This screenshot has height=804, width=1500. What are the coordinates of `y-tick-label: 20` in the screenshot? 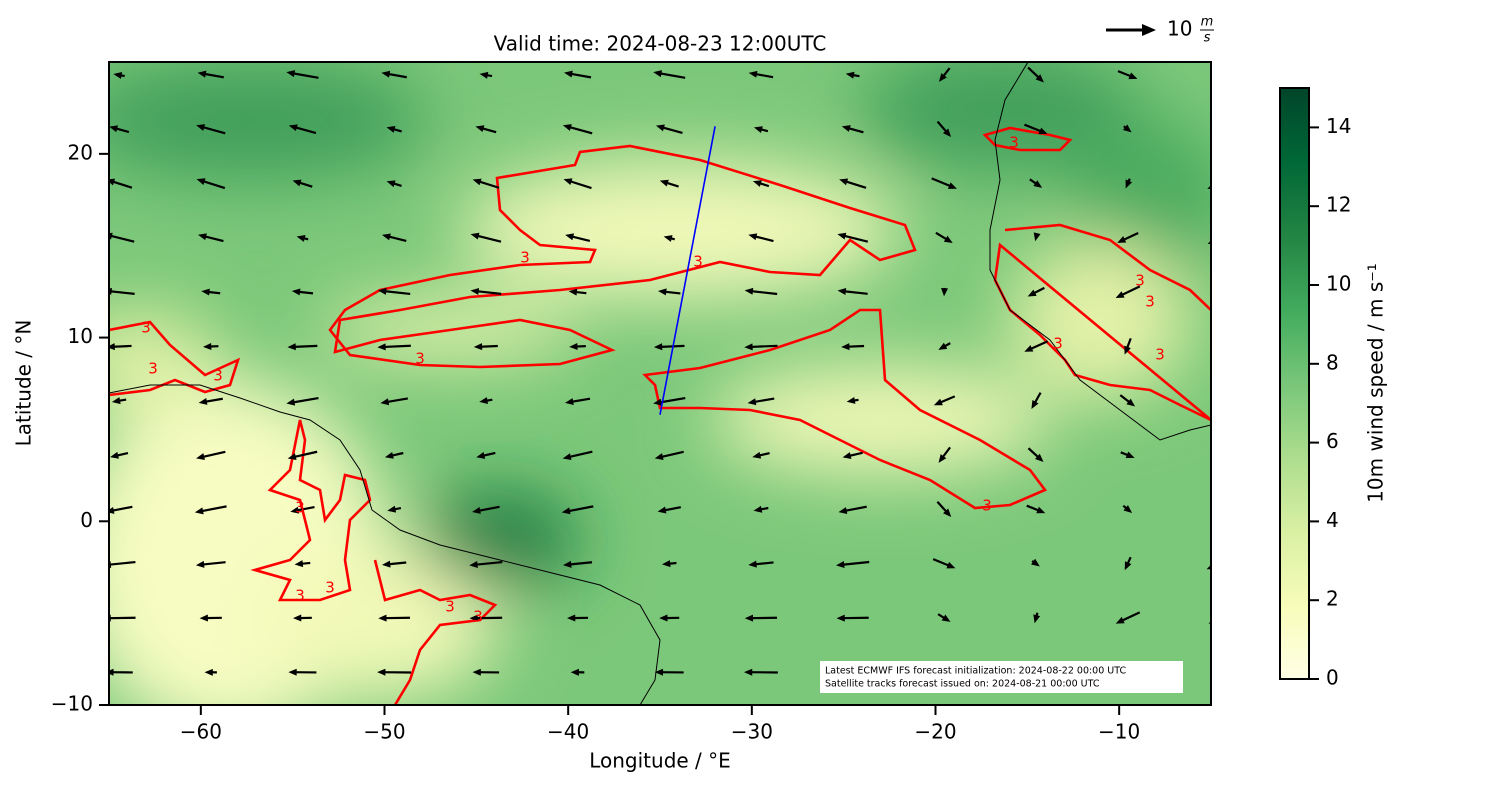 It's located at (80, 152).